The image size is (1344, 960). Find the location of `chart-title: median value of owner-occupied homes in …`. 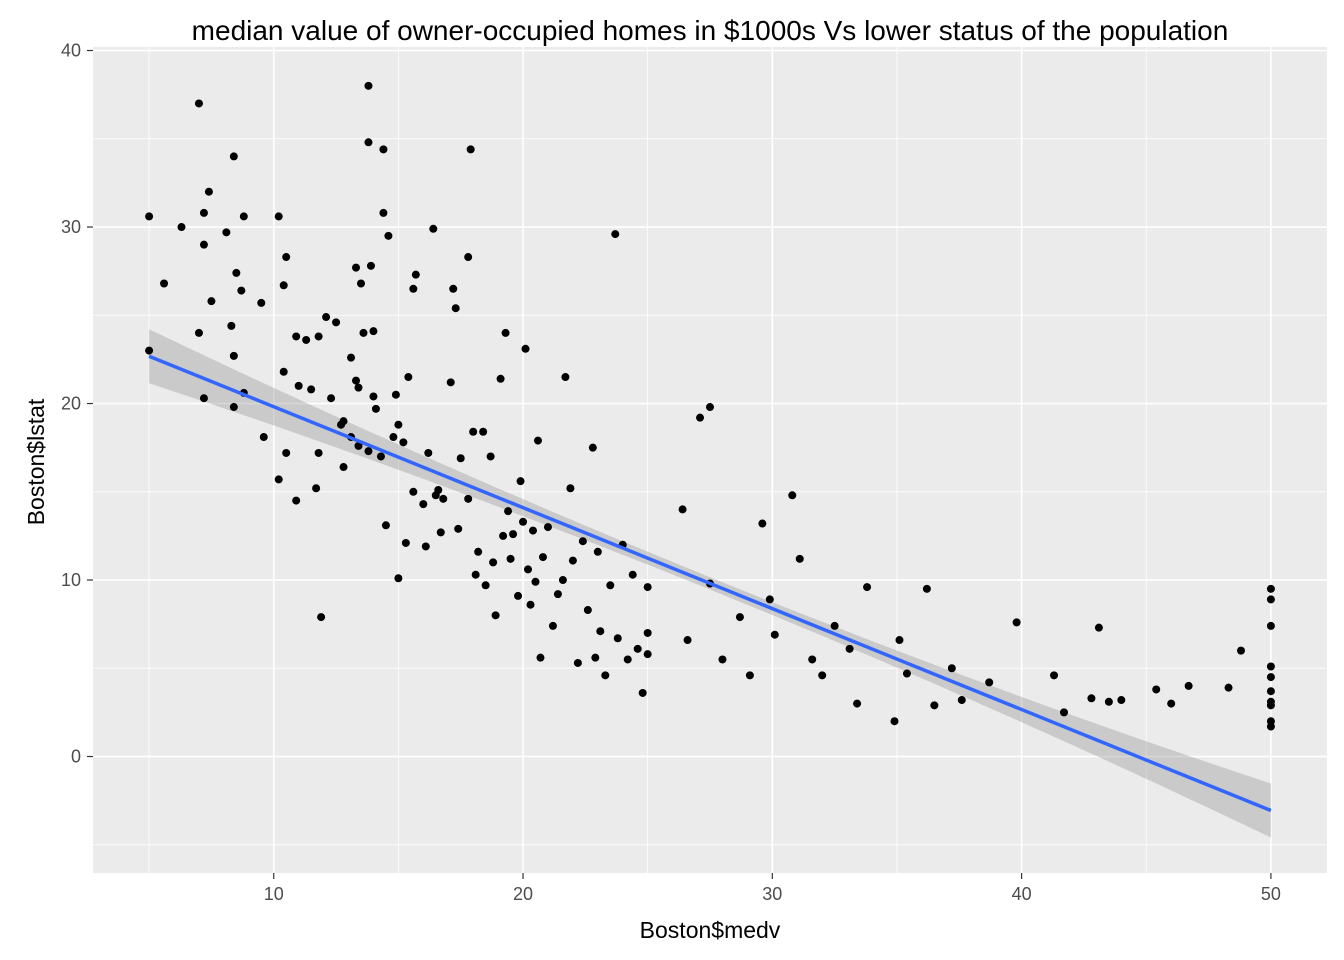

chart-title: median value of owner-occupied homes in … is located at coordinates (710, 30).